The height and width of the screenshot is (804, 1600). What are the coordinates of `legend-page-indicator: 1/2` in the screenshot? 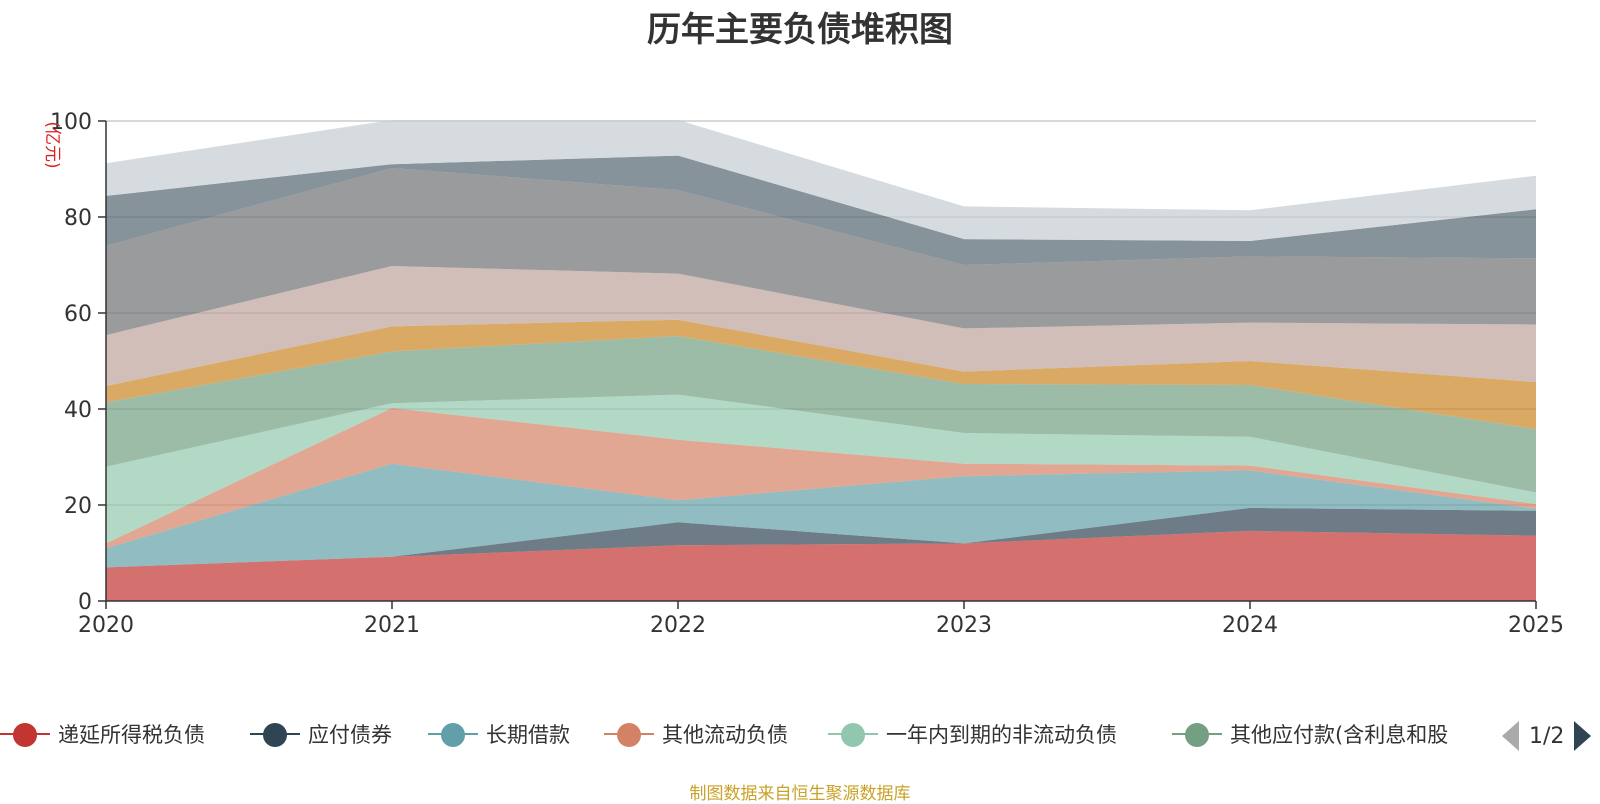 It's located at (1547, 736).